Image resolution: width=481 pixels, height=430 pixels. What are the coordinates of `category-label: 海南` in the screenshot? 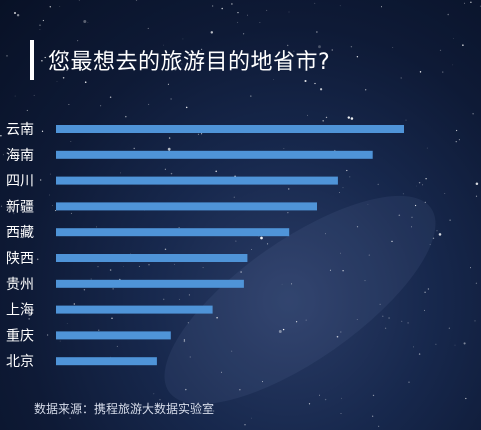 It's located at (20, 156).